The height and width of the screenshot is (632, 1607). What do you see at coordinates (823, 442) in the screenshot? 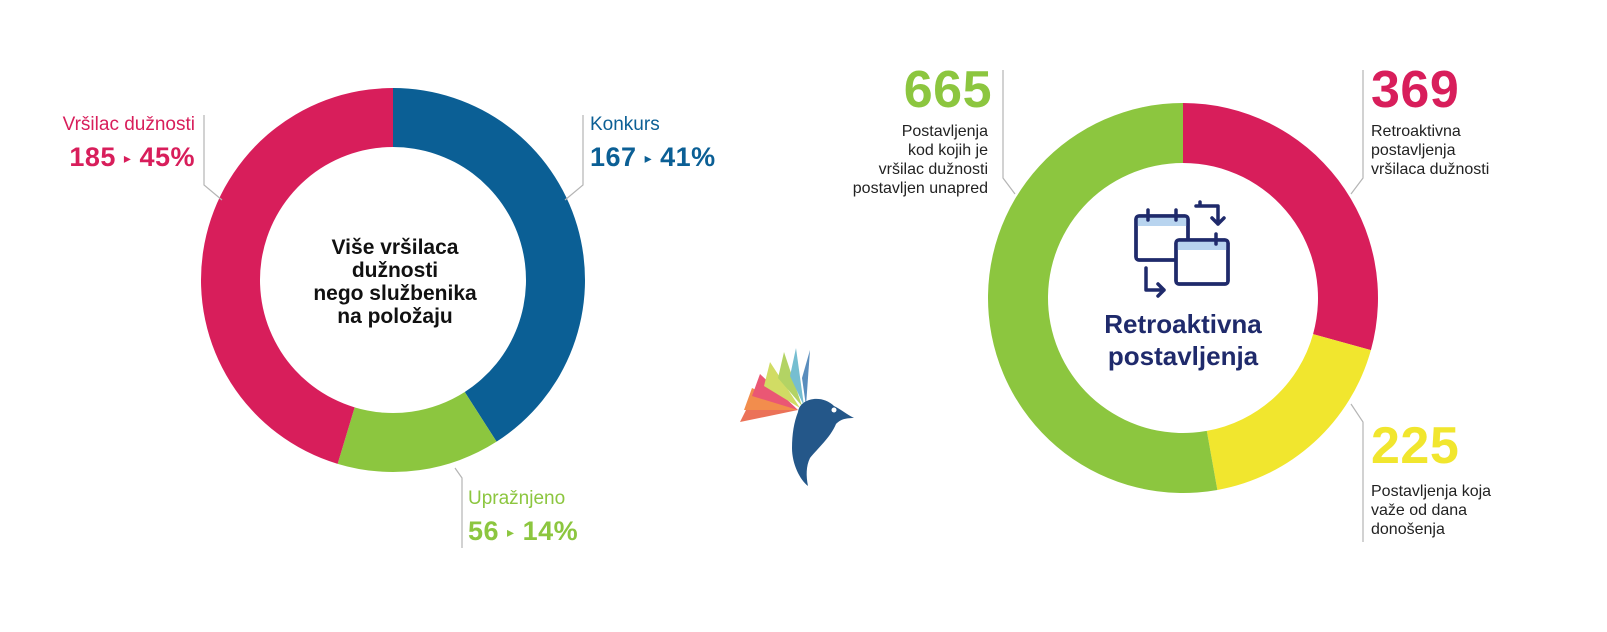
I see `logo-bird-body` at bounding box center [823, 442].